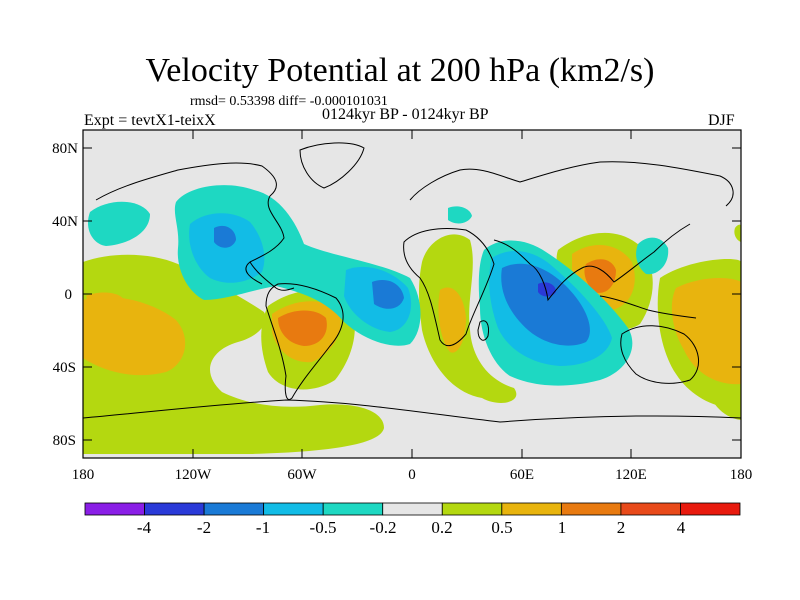 The height and width of the screenshot is (600, 800). I want to click on coastline-australia, so click(659, 354).